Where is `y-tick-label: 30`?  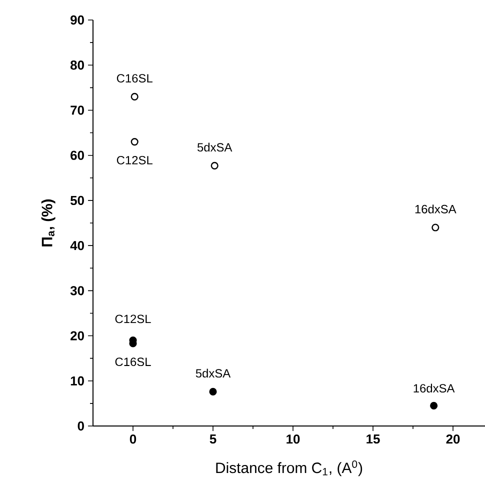 y-tick-label: 30 is located at coordinates (77, 291).